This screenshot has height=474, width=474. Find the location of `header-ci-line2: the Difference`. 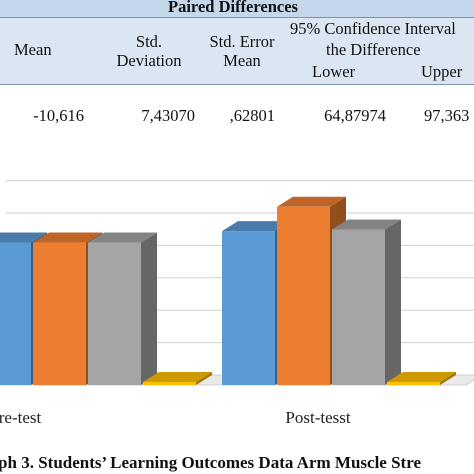

header-ci-line2: the Difference is located at coordinates (373, 49).